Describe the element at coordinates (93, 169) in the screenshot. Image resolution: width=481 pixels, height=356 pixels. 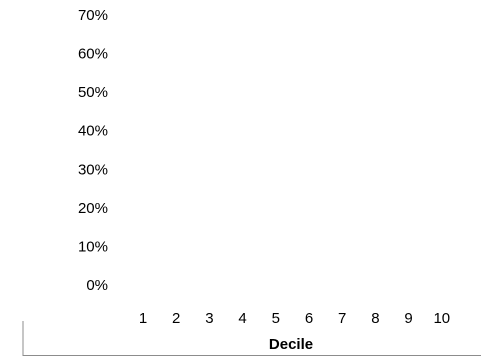
I see `y-tick-label: 30%` at that location.